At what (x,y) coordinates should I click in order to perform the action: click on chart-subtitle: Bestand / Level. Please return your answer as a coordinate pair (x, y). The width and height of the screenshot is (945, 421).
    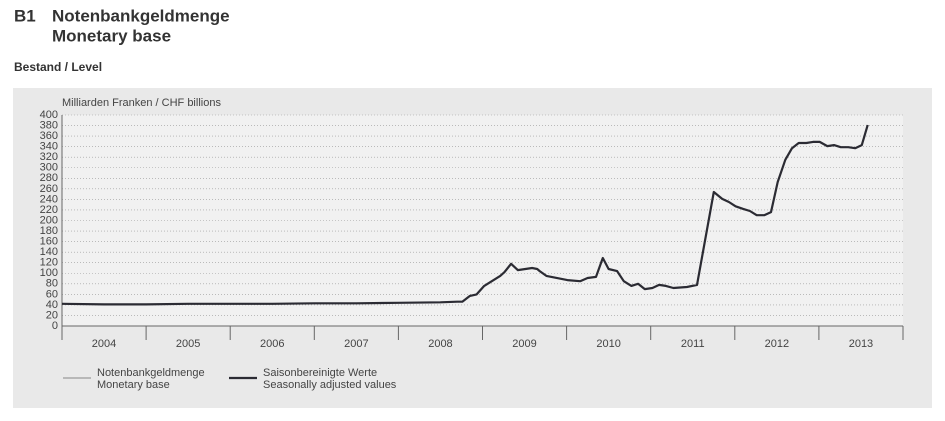
    Looking at the image, I should click on (58, 67).